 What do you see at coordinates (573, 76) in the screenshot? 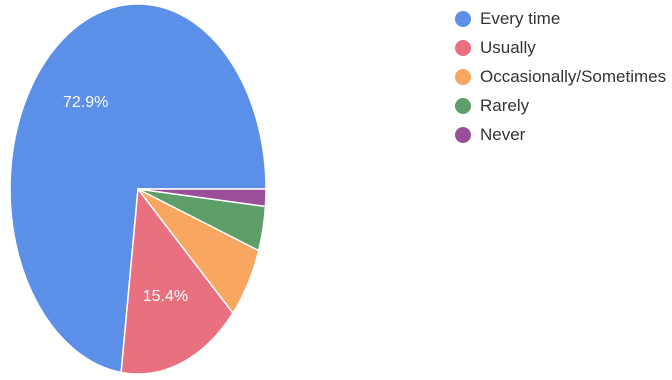
I see `legend-label-occasionally-sometimes: Occasionally/Sometimes` at bounding box center [573, 76].